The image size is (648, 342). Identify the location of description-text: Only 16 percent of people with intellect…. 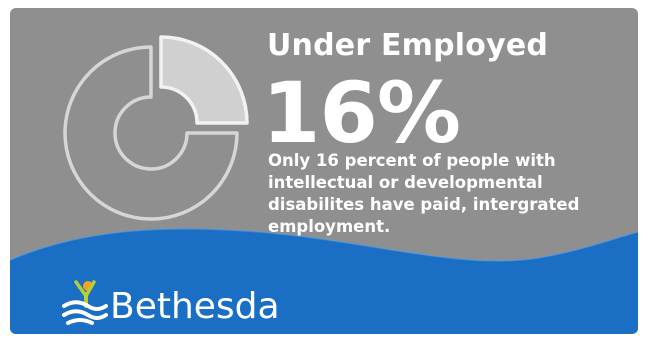
(424, 193).